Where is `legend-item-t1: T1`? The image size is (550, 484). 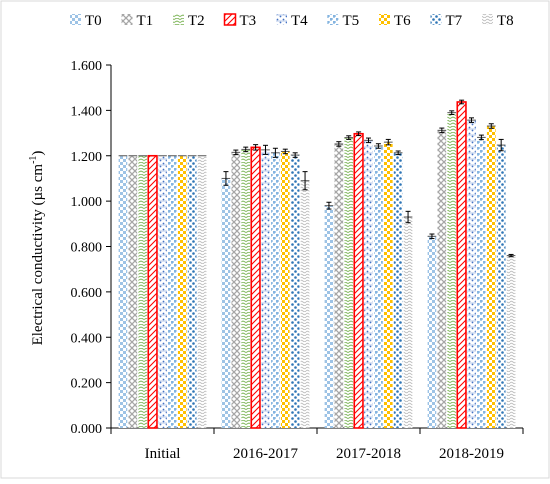 legend-item-t1: T1 is located at coordinates (137, 21).